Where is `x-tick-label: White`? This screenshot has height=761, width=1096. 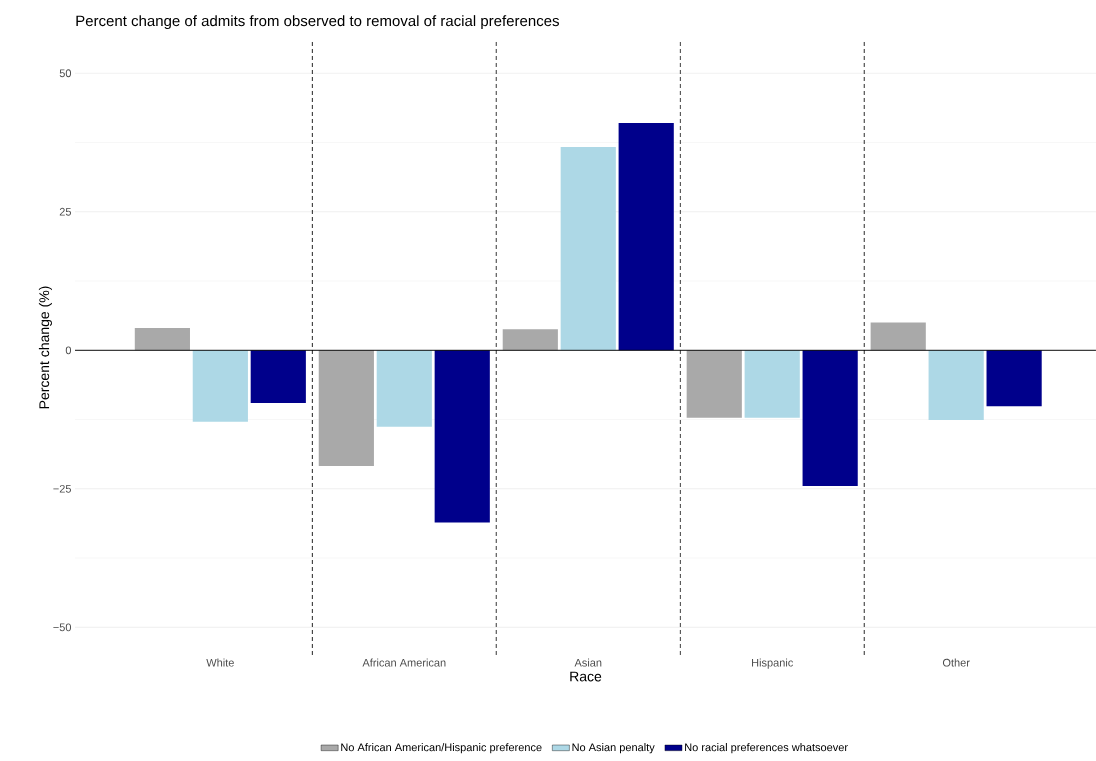
x-tick-label: White is located at coordinates (220, 662).